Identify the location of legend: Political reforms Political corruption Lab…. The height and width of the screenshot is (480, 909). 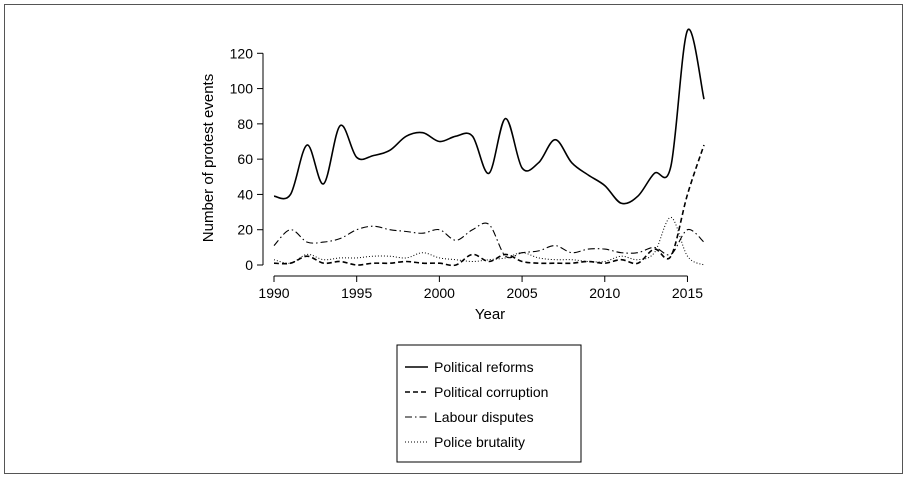
(489, 403).